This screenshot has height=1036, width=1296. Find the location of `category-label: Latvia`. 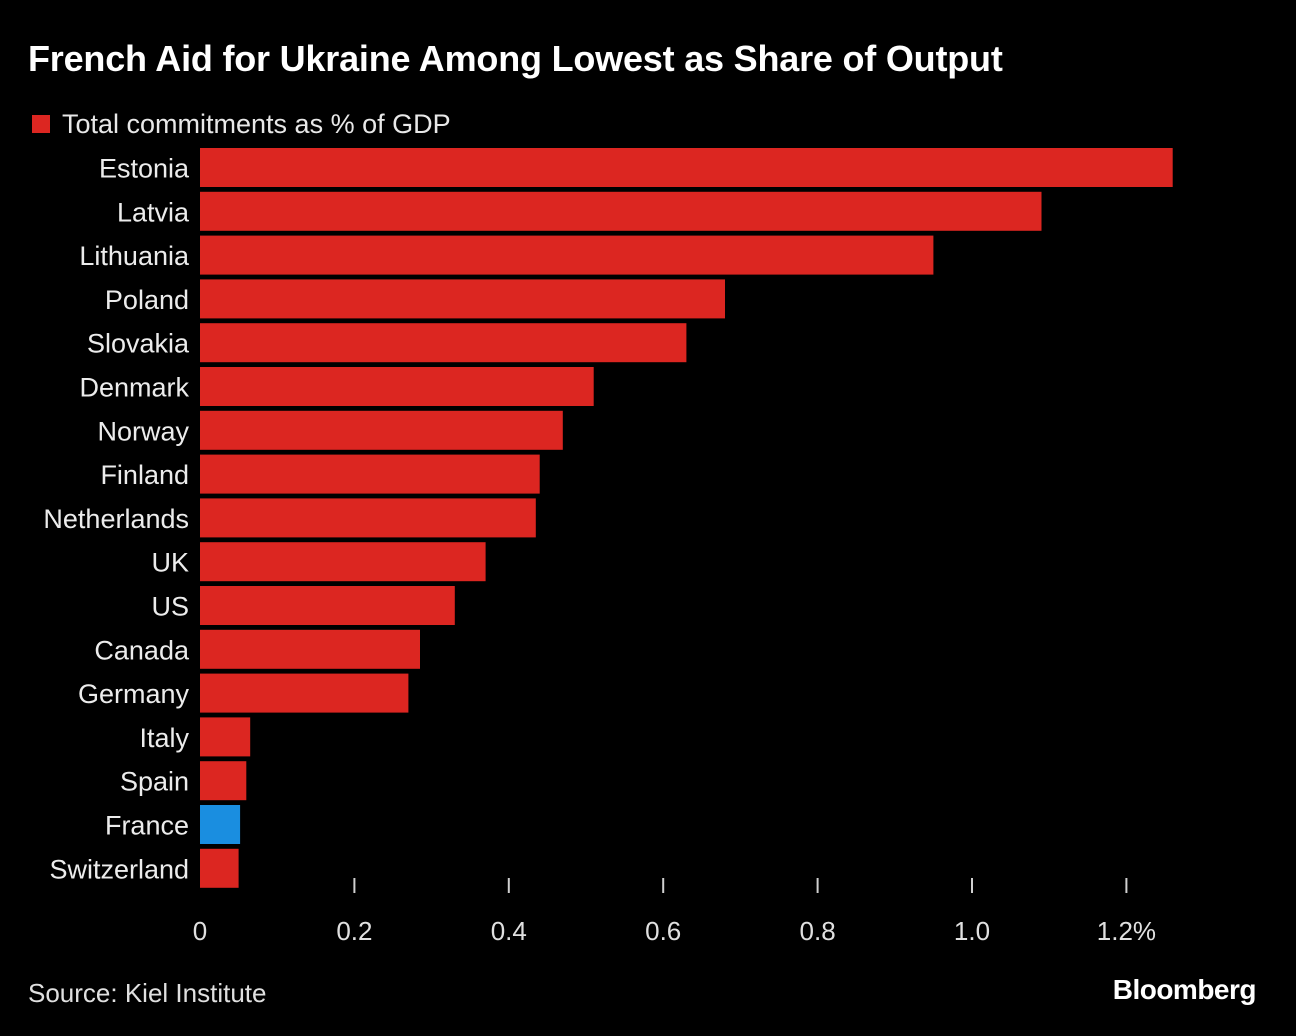

category-label: Latvia is located at coordinates (153, 212).